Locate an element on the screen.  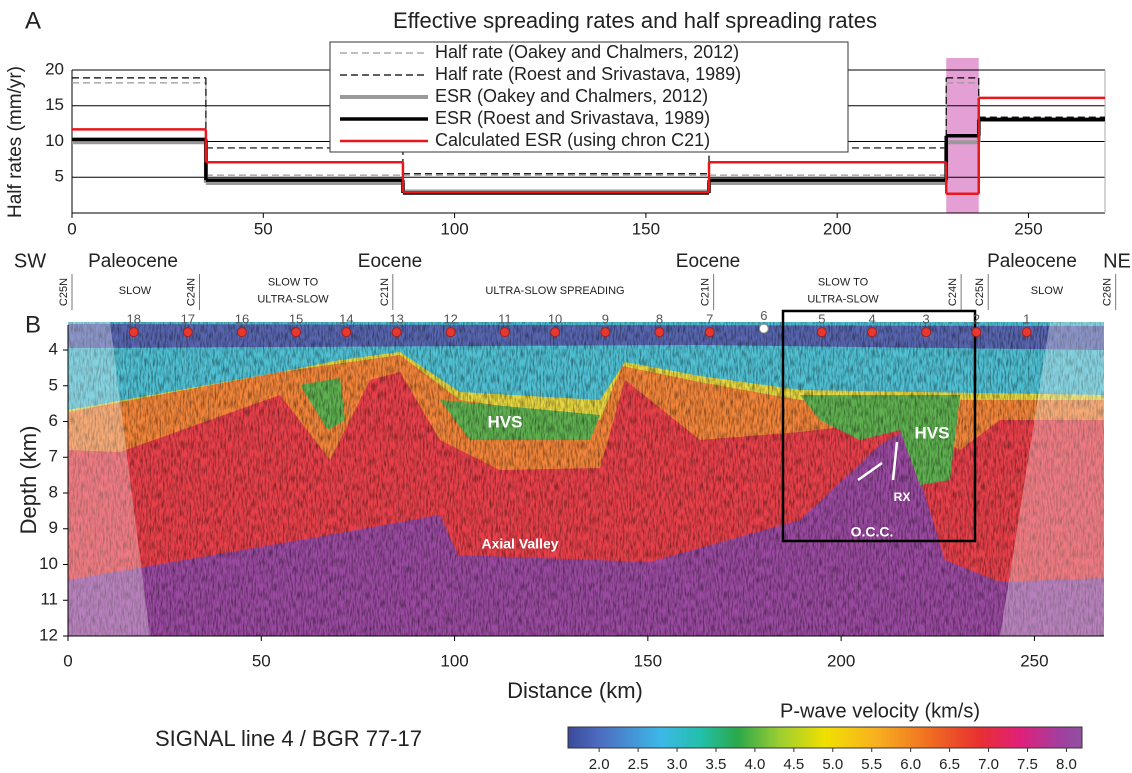
station-label: 6 is located at coordinates (763, 315).